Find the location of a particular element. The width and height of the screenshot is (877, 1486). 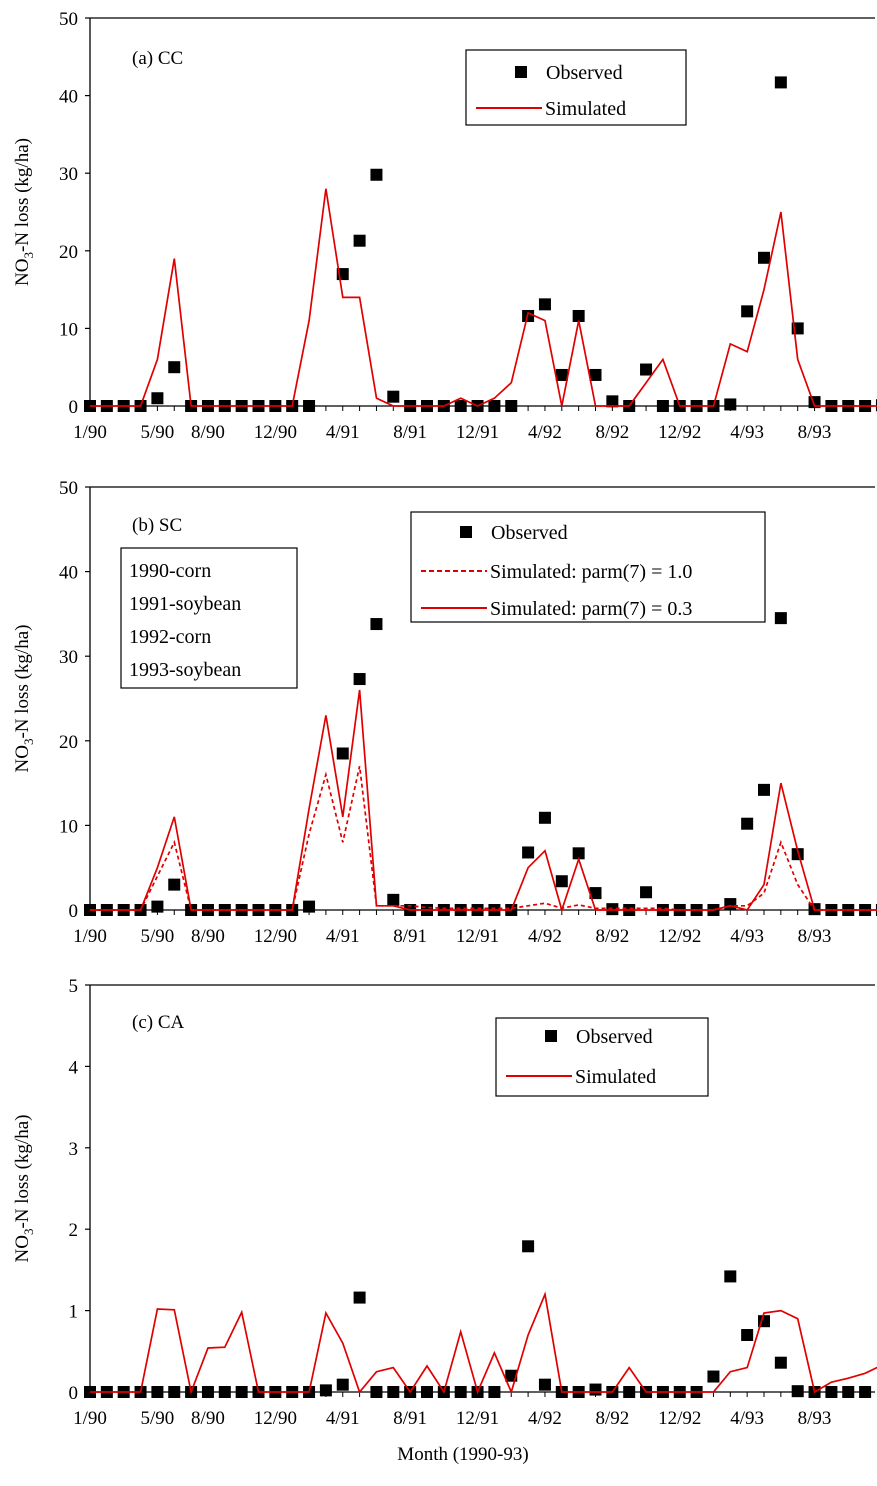

y-tick-label: 2 is located at coordinates (74, 1230).